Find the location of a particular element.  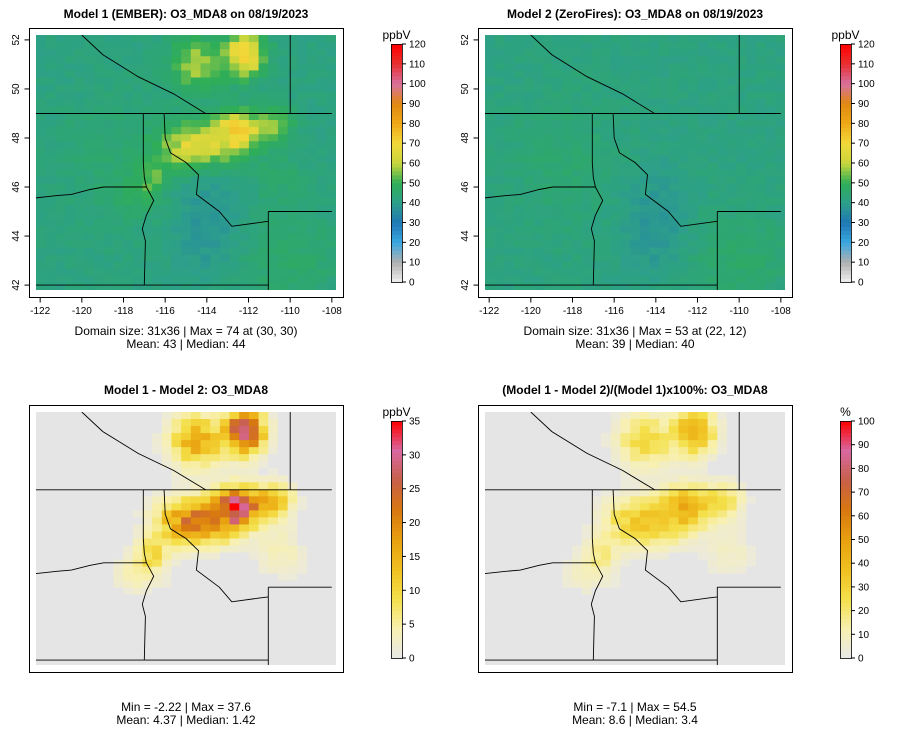

colorbar-unit: % is located at coordinates (845, 412).